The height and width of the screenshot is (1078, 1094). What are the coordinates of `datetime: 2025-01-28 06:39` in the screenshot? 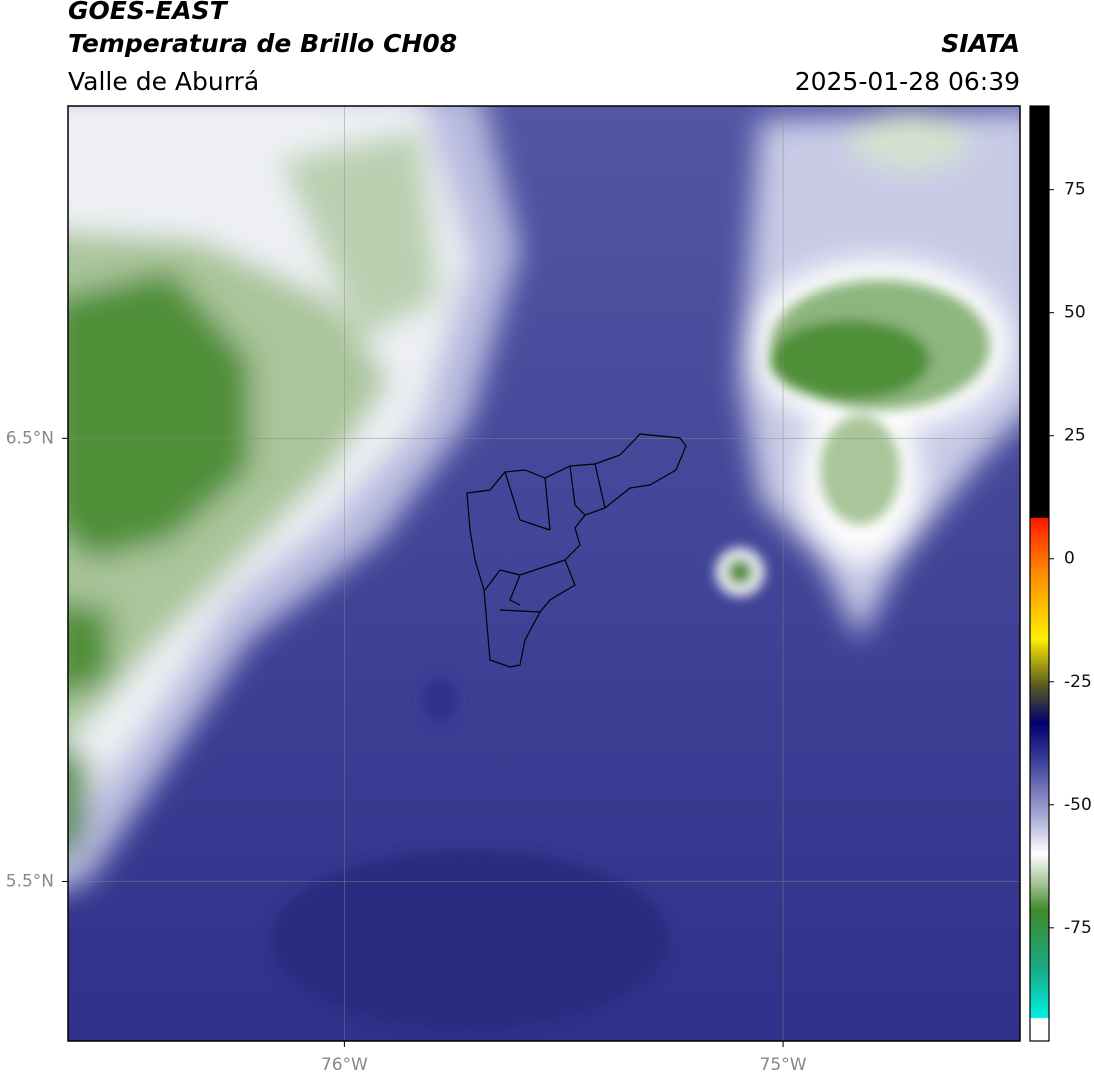 It's located at (907, 81).